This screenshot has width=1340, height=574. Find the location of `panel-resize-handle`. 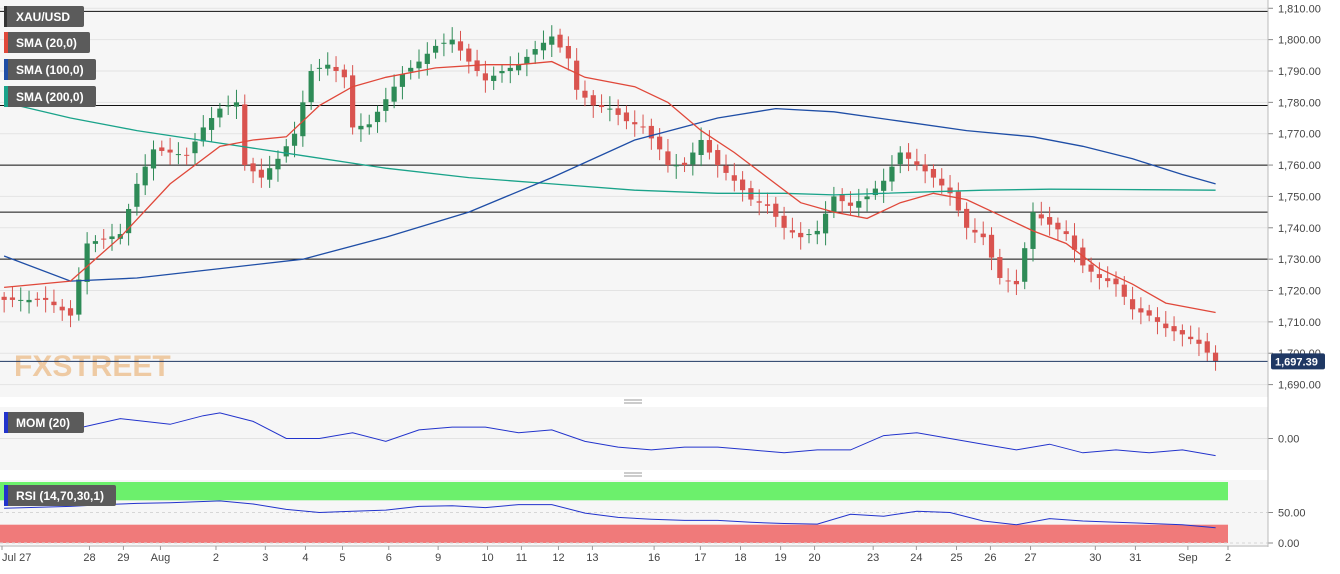

panel-resize-handle is located at coordinates (633, 474).